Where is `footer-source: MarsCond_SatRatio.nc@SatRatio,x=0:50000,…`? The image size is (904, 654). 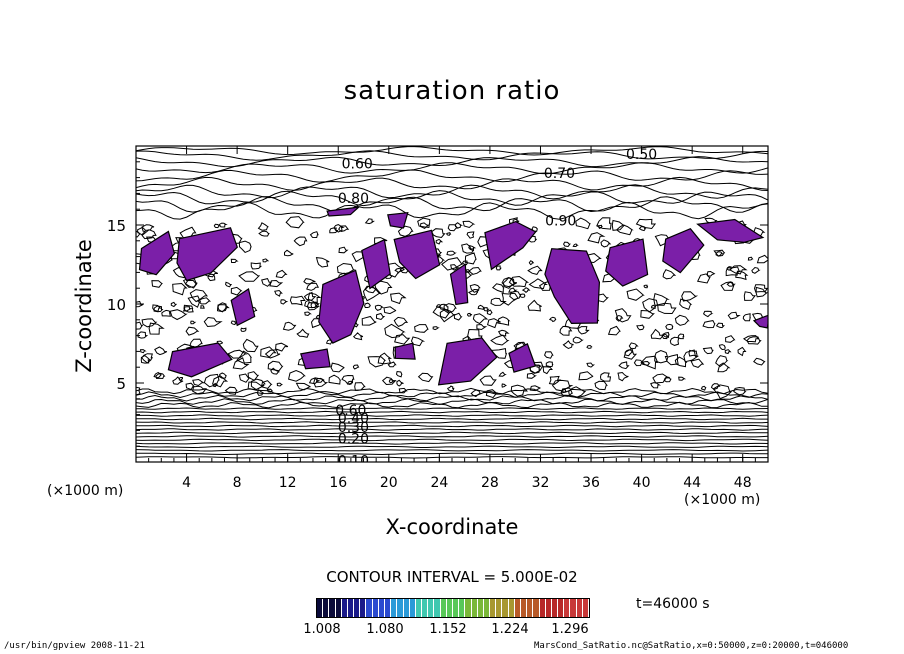 footer-source: MarsCond_SatRatio.nc@SatRatio,x=0:50000,… is located at coordinates (691, 646).